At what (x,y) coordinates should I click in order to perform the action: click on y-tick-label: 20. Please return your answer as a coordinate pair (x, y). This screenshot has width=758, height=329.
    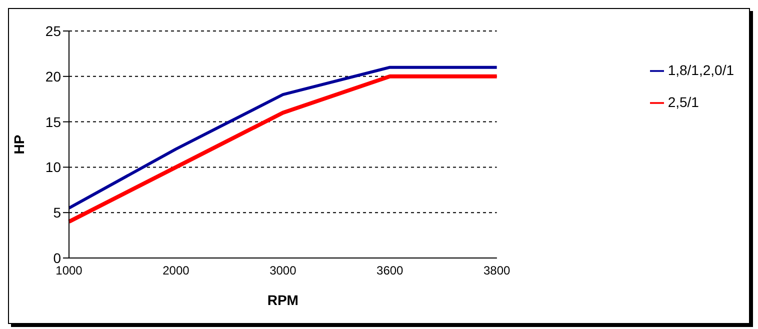
    Looking at the image, I should click on (53, 76).